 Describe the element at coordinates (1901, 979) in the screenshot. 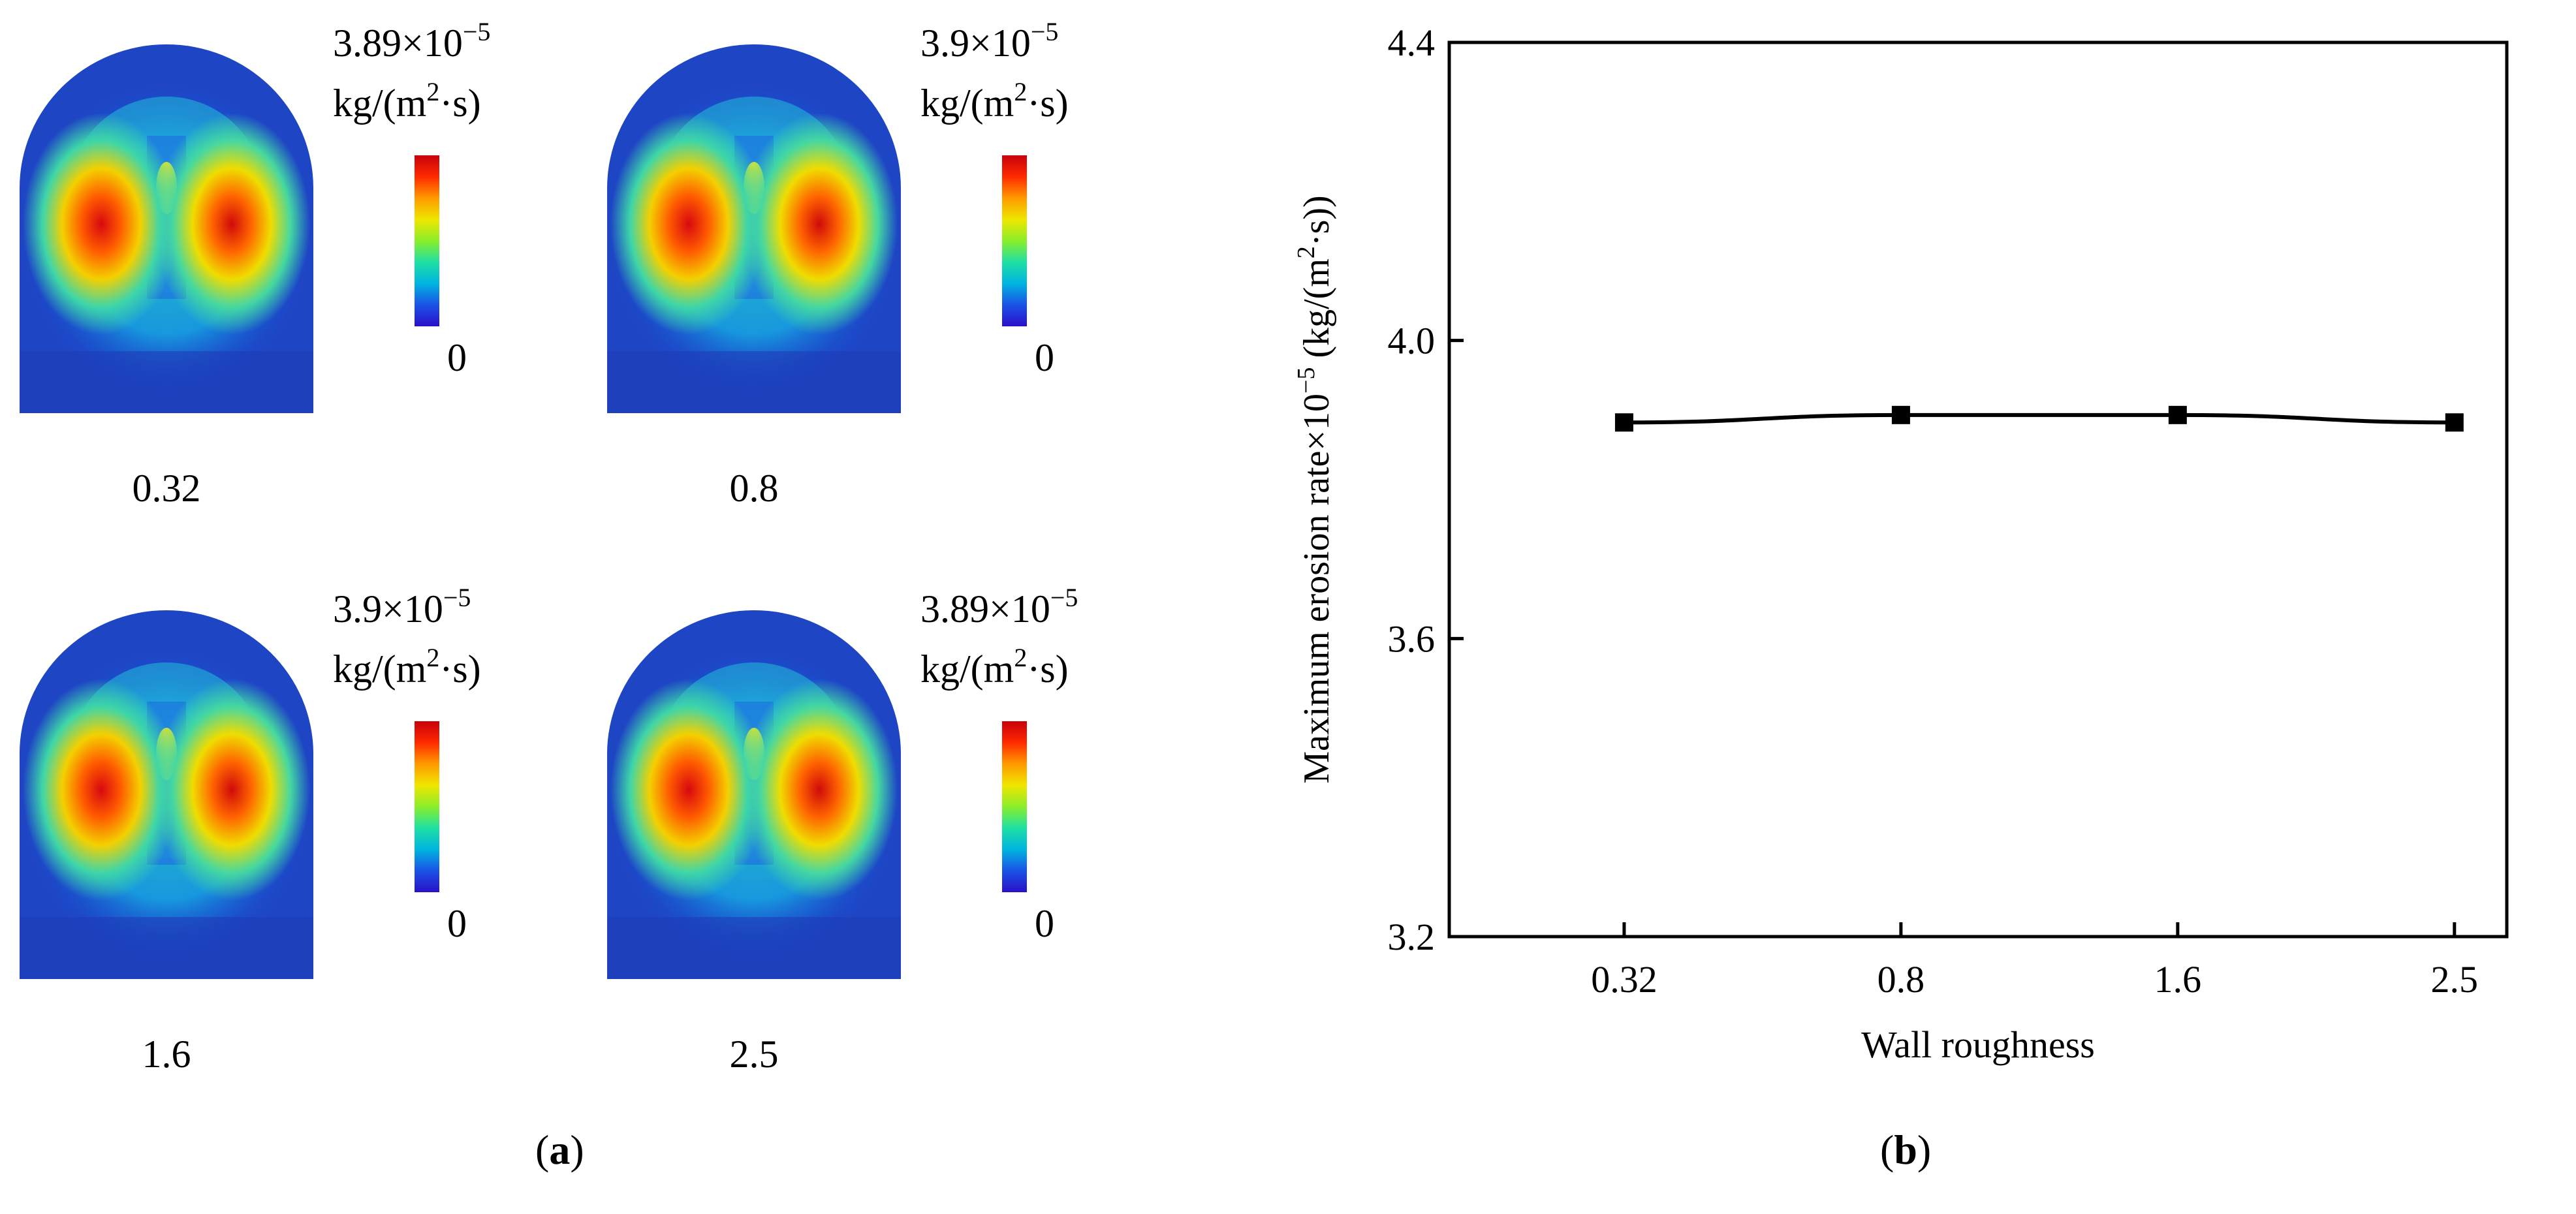

I see `x-tick-label: 0.8` at that location.